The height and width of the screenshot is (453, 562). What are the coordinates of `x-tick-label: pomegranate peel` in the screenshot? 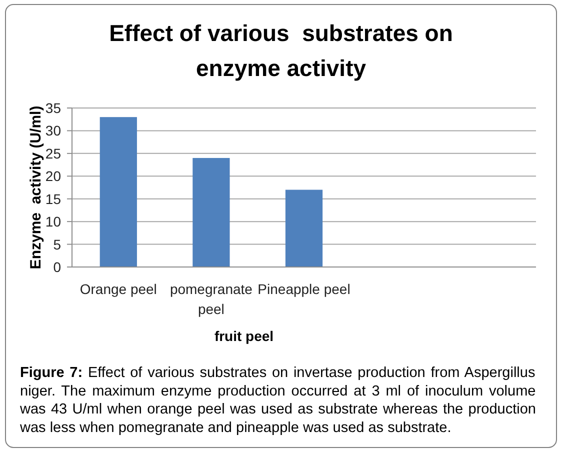 It's located at (211, 299).